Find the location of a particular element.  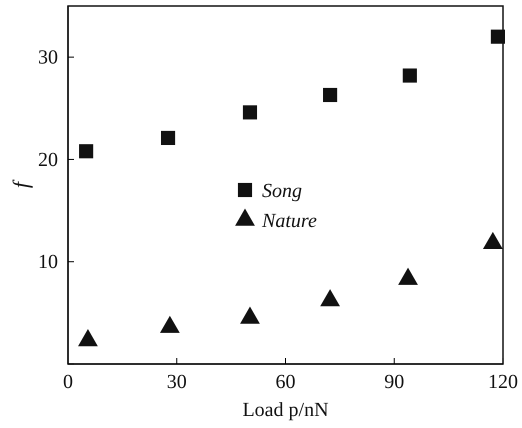

y-tick-label: 20 is located at coordinates (48, 159).